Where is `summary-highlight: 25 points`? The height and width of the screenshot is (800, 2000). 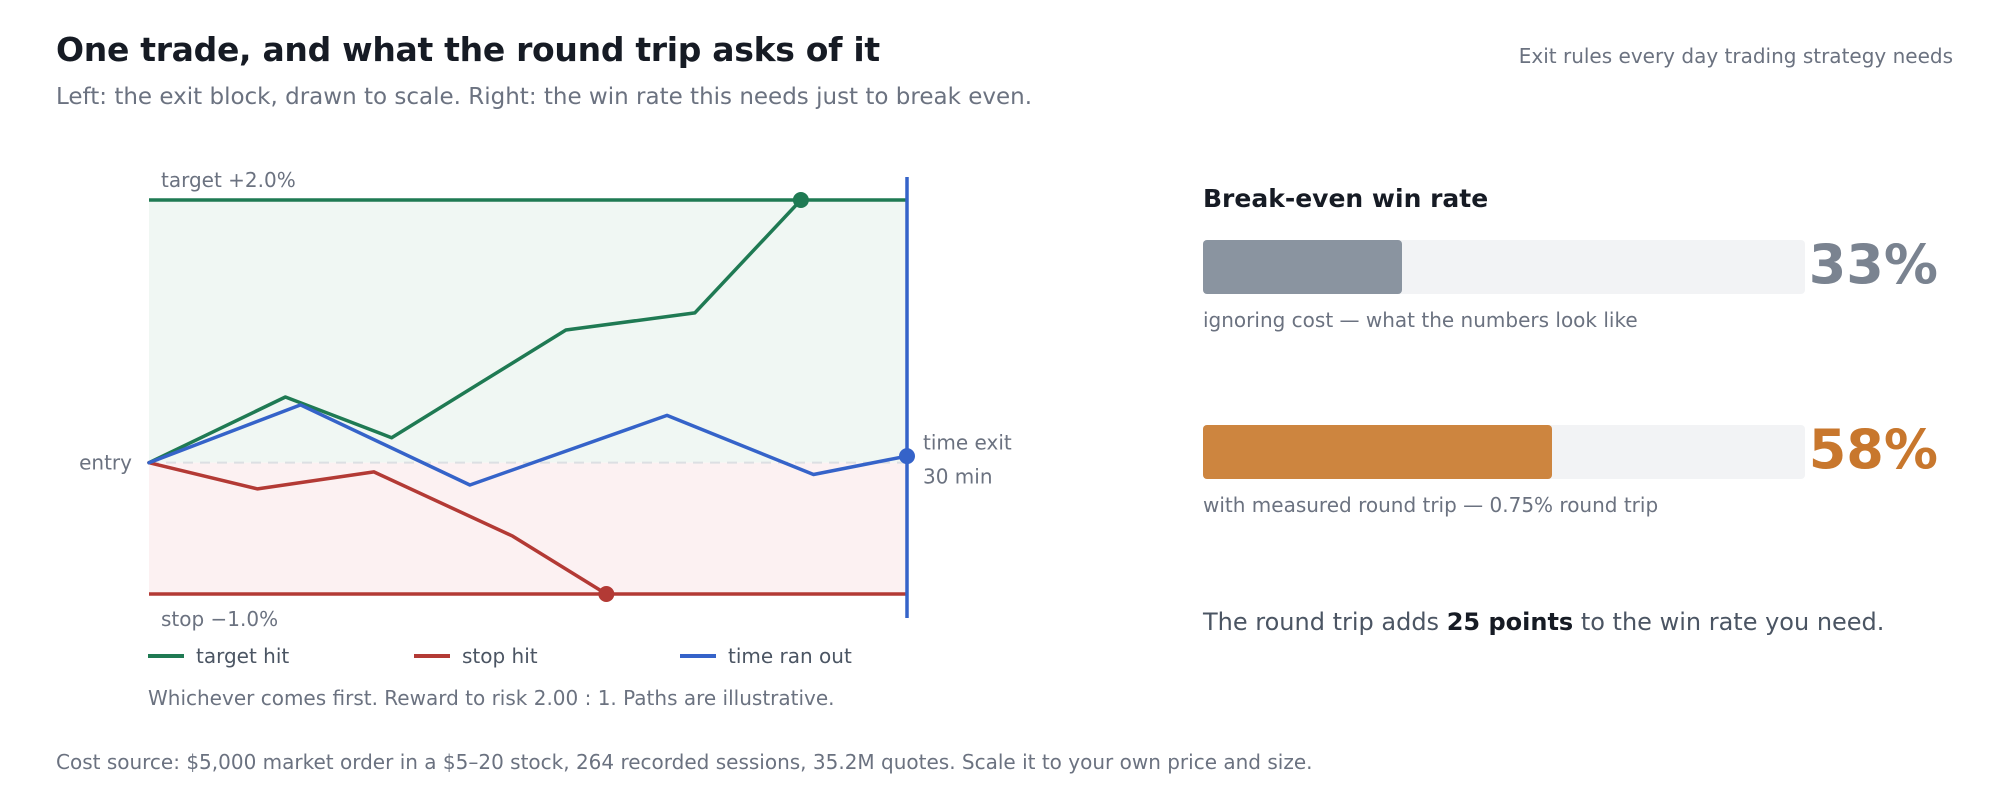 summary-highlight: 25 points is located at coordinates (1510, 622).